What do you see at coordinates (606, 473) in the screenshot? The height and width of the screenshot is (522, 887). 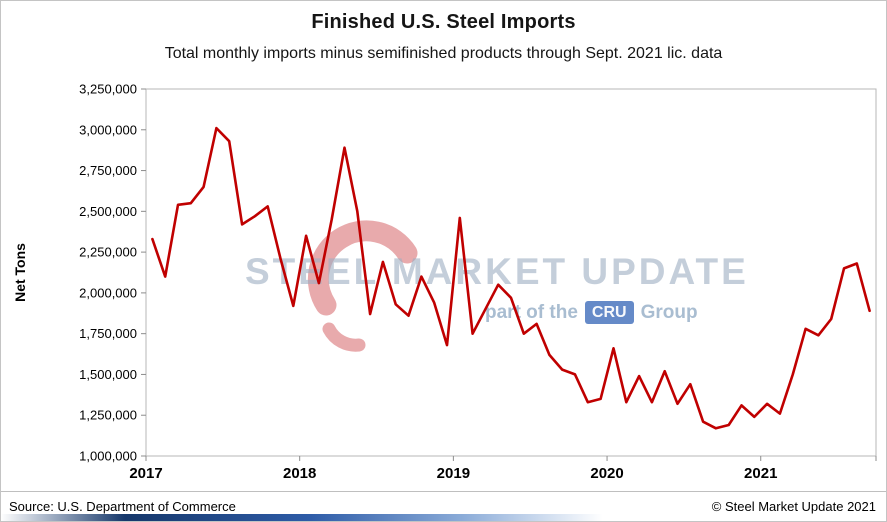 I see `x-tick-label: 2020` at bounding box center [606, 473].